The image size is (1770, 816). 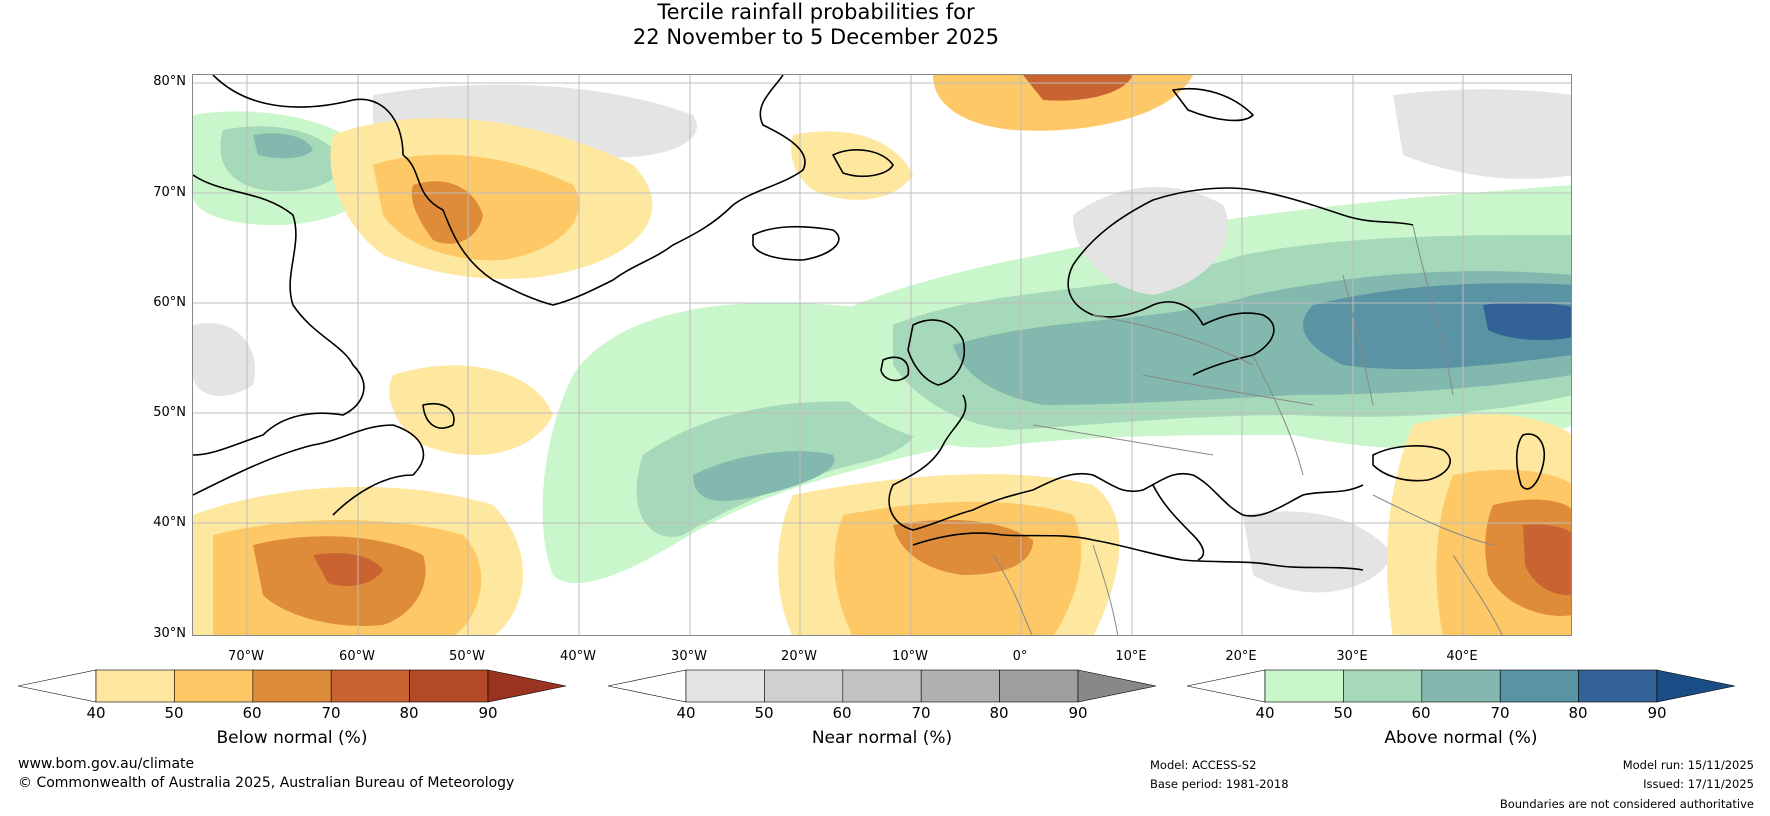 What do you see at coordinates (1178, 522) in the screenshot?
I see `italy-coast` at bounding box center [1178, 522].